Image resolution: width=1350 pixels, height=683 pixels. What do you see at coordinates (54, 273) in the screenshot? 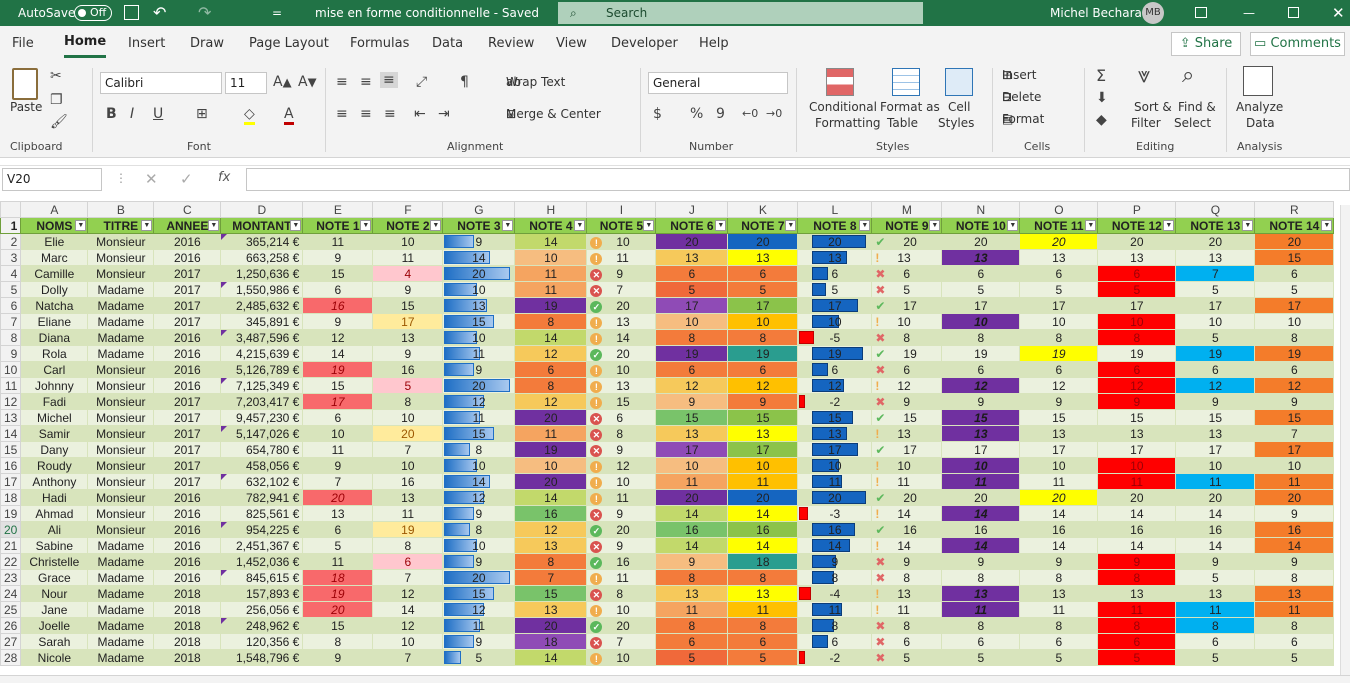
I see `cell: Camille` at bounding box center [54, 273].